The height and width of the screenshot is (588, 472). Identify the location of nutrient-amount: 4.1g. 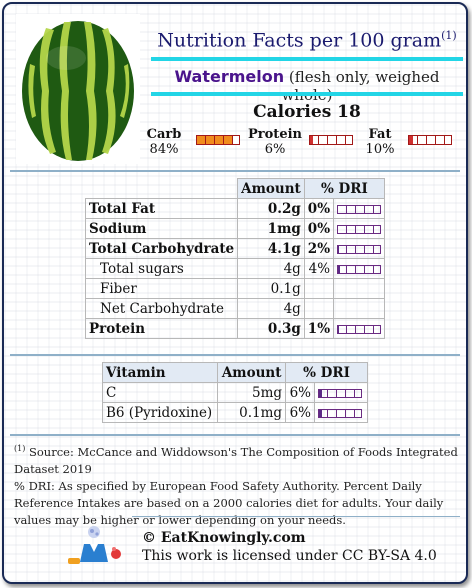
(271, 248).